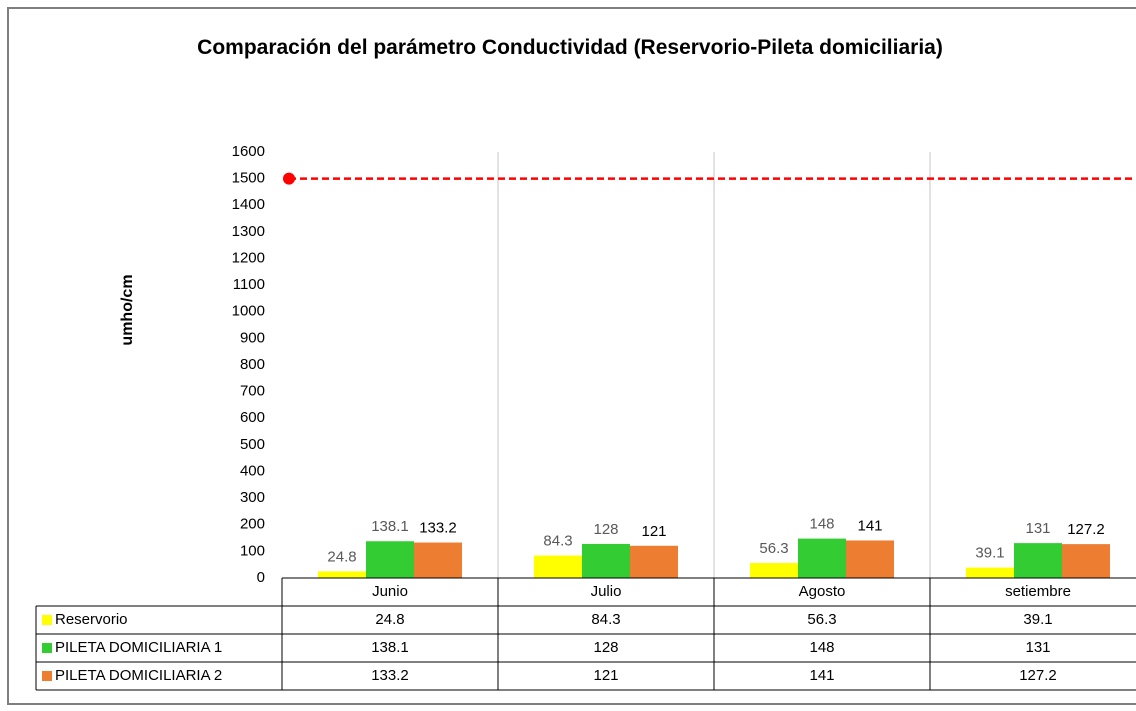  Describe the element at coordinates (248, 204) in the screenshot. I see `y-tick-label: 1400` at that location.